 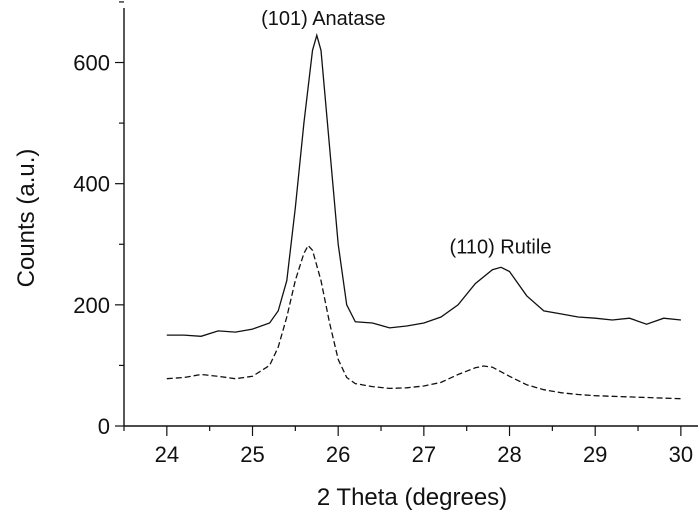 I want to click on x-tick-label: 25, so click(x=252, y=454).